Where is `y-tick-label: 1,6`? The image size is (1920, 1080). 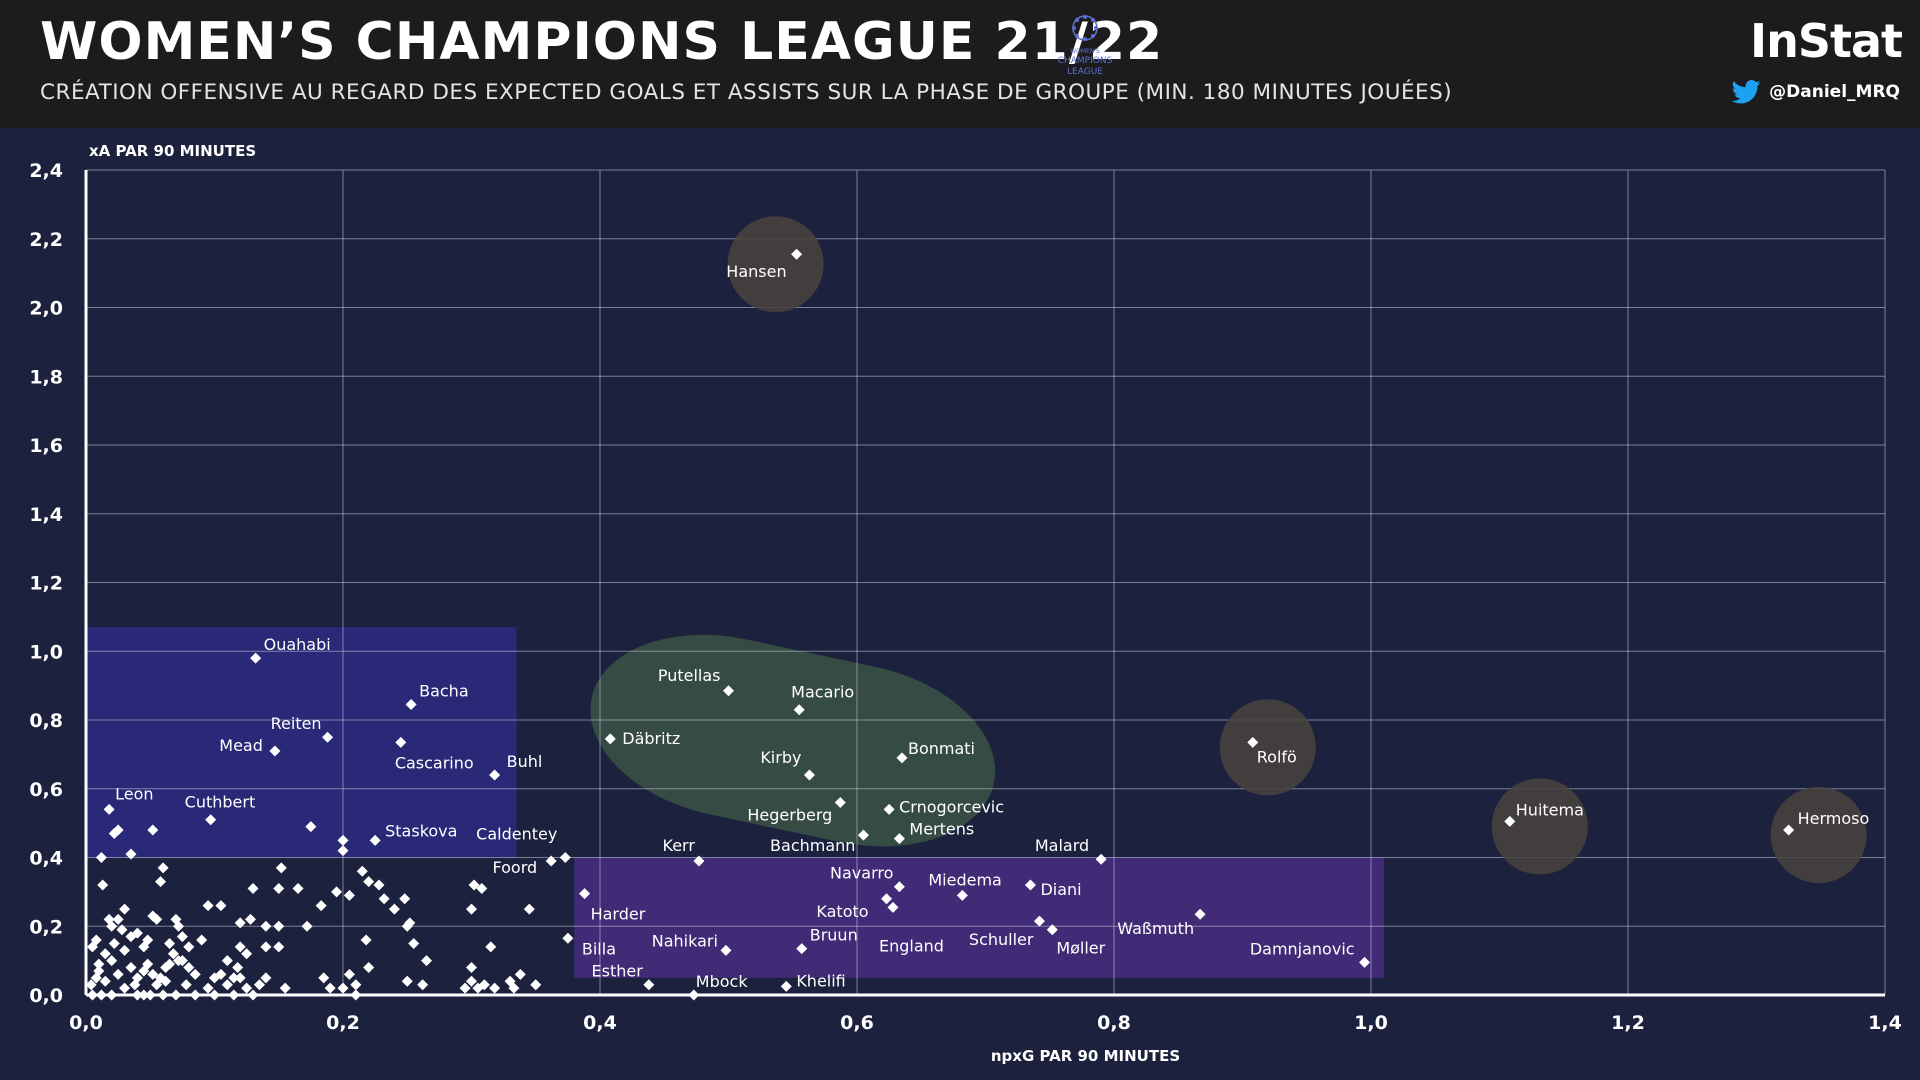 y-tick-label: 1,6 is located at coordinates (46, 446).